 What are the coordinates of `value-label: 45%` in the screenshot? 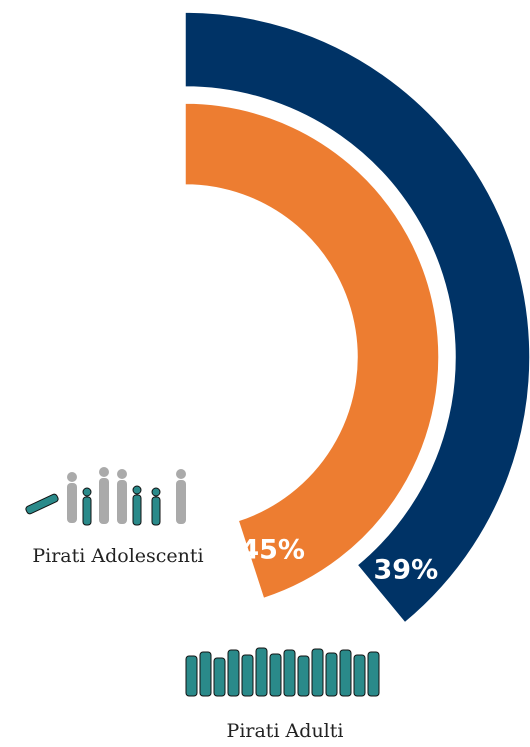 It's located at (272, 550).